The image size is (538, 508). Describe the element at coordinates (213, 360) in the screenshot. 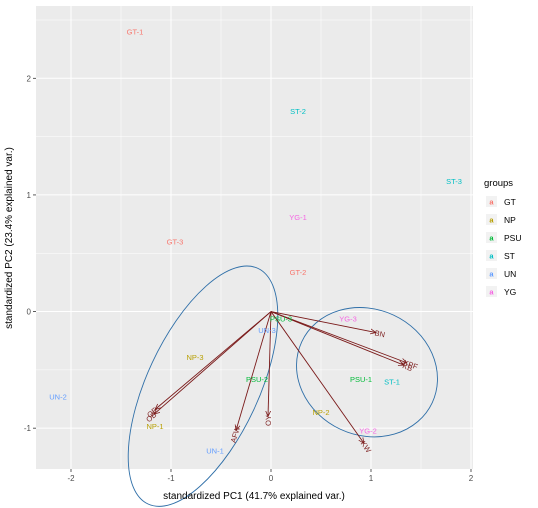

I see `loading-arrow-oe` at that location.